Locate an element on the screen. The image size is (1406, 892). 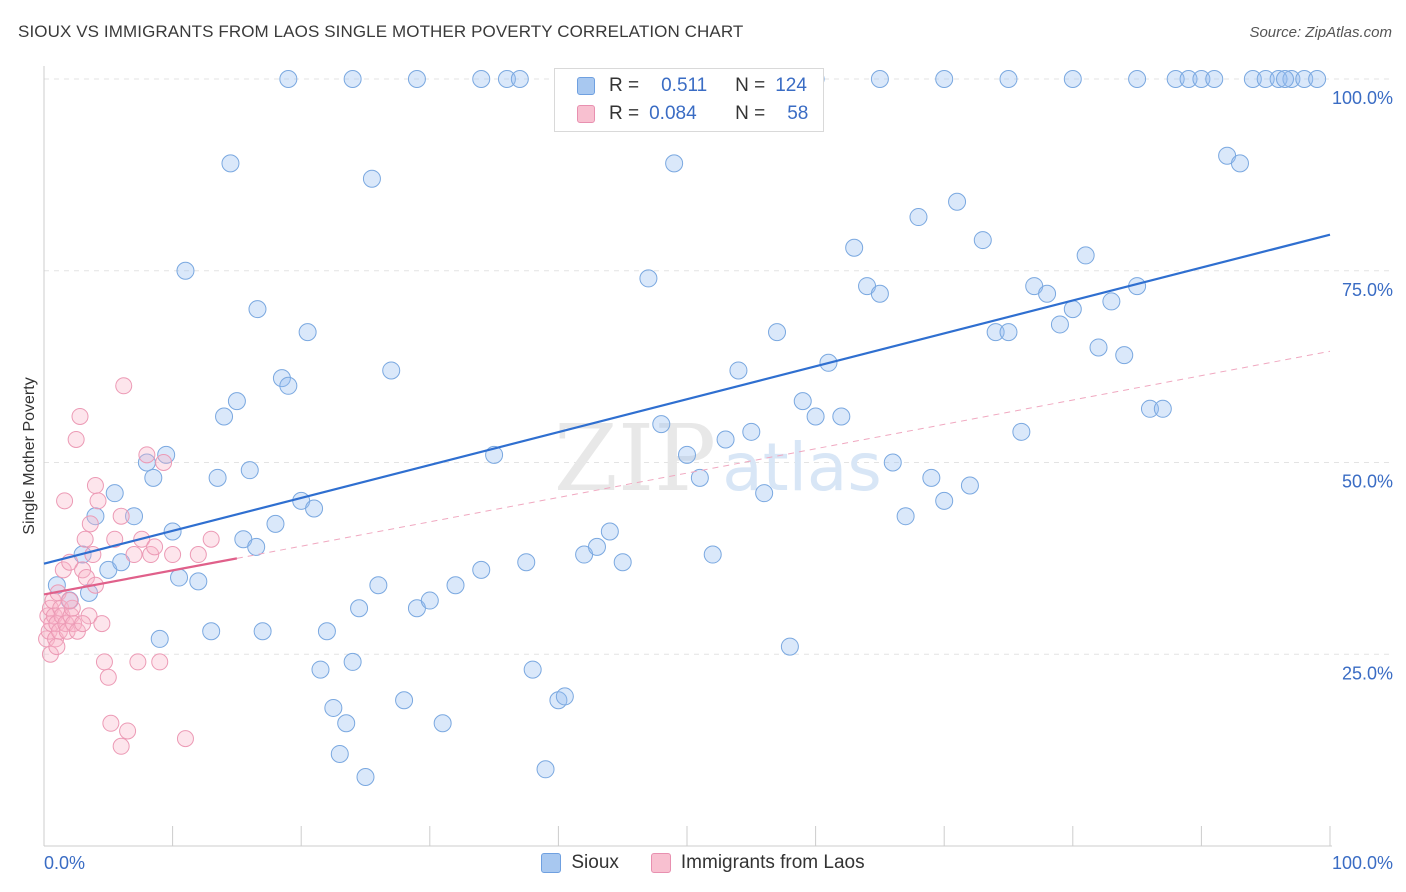
legend-row-laos: R = 0.084 N = 58 is located at coordinates (692, 114).